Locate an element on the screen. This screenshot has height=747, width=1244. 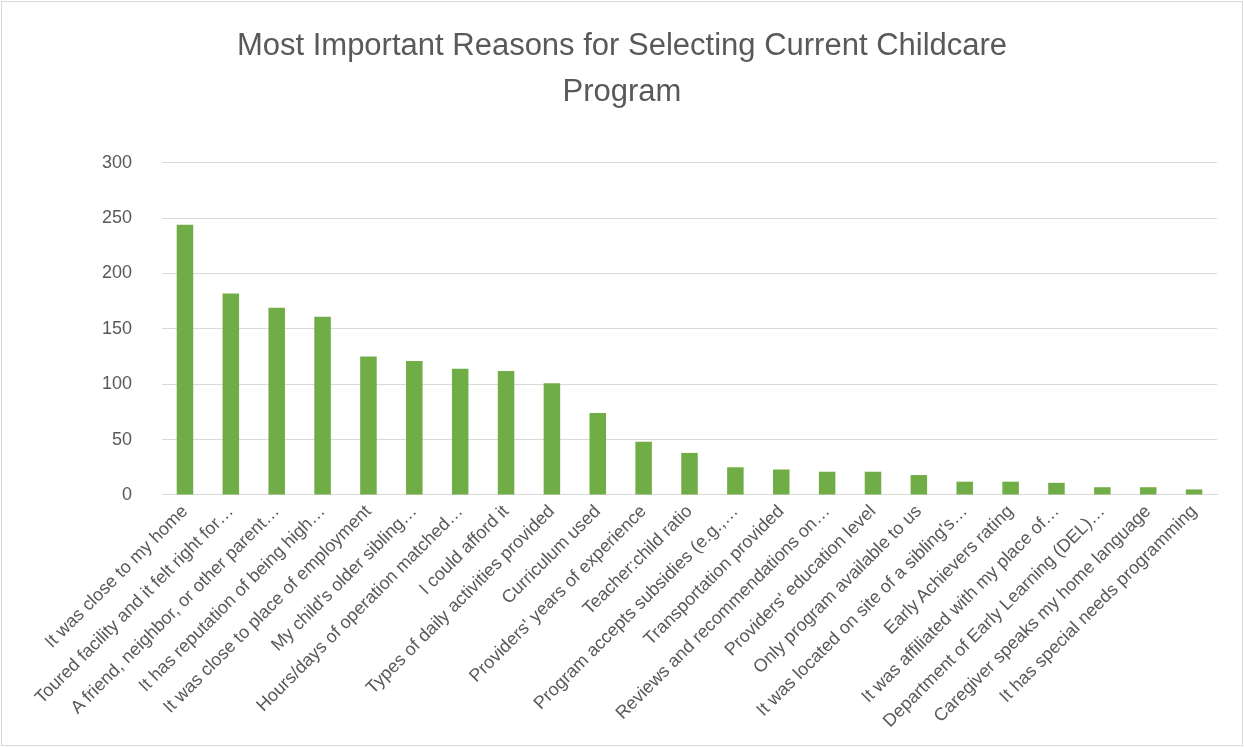
y-tick-label: 200 is located at coordinates (117, 272).